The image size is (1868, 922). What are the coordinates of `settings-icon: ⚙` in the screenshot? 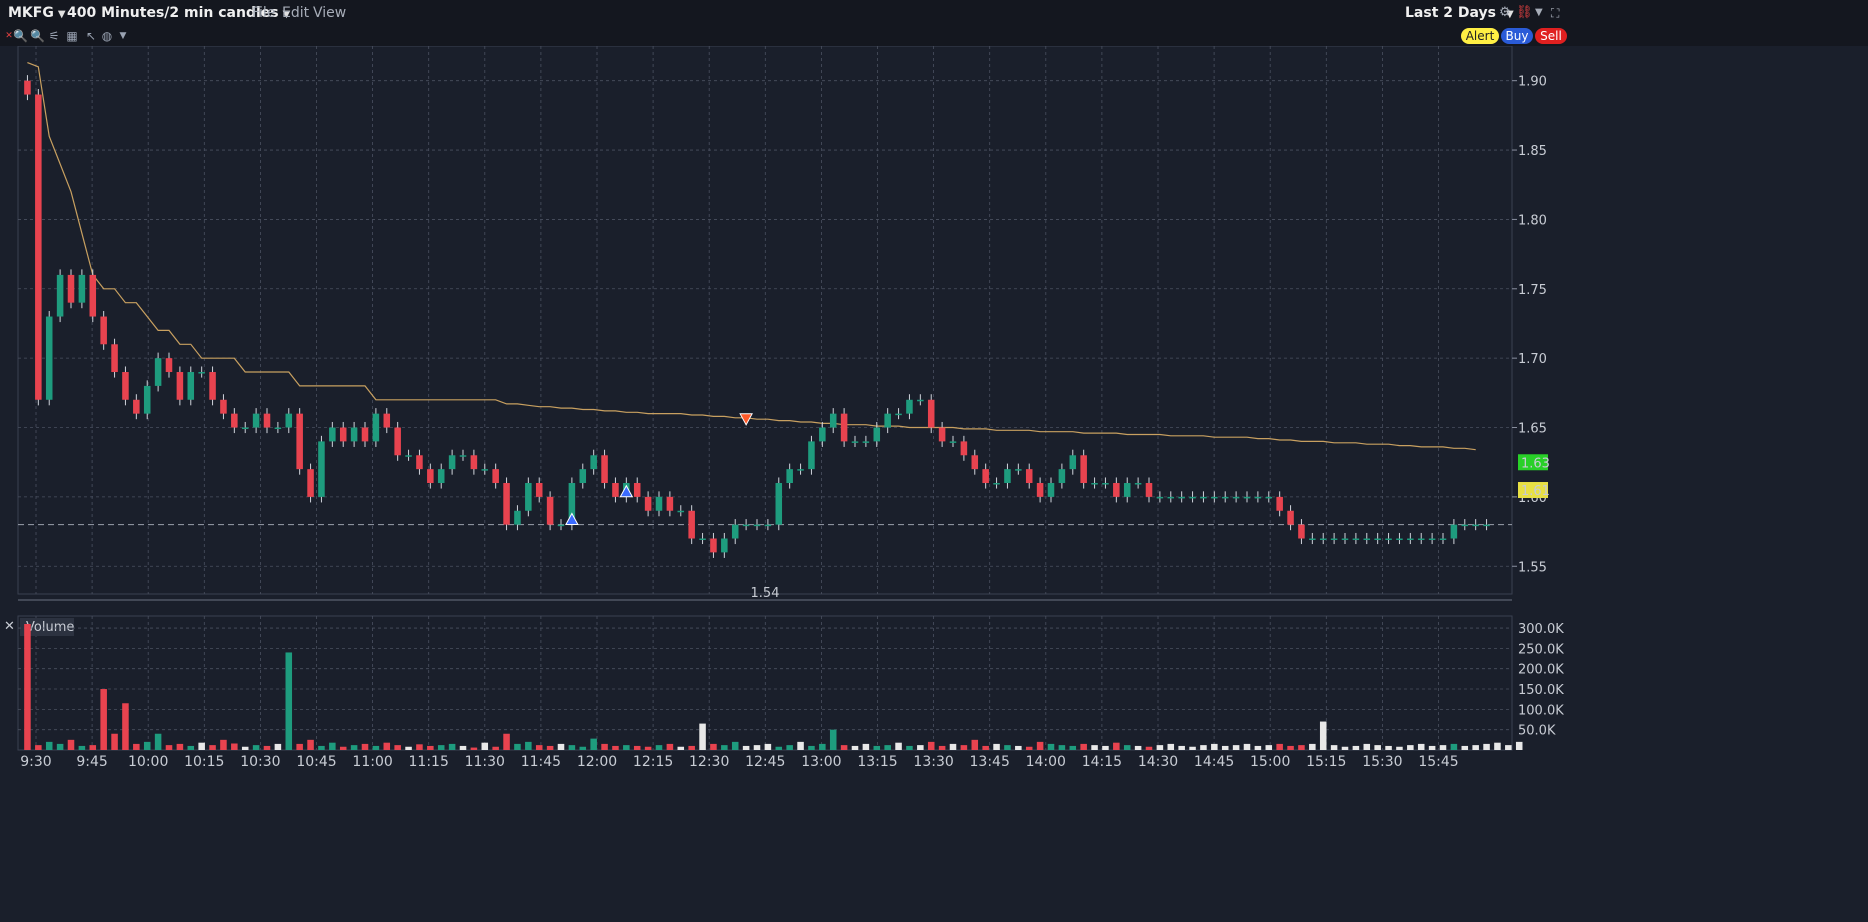 It's located at (1505, 12).